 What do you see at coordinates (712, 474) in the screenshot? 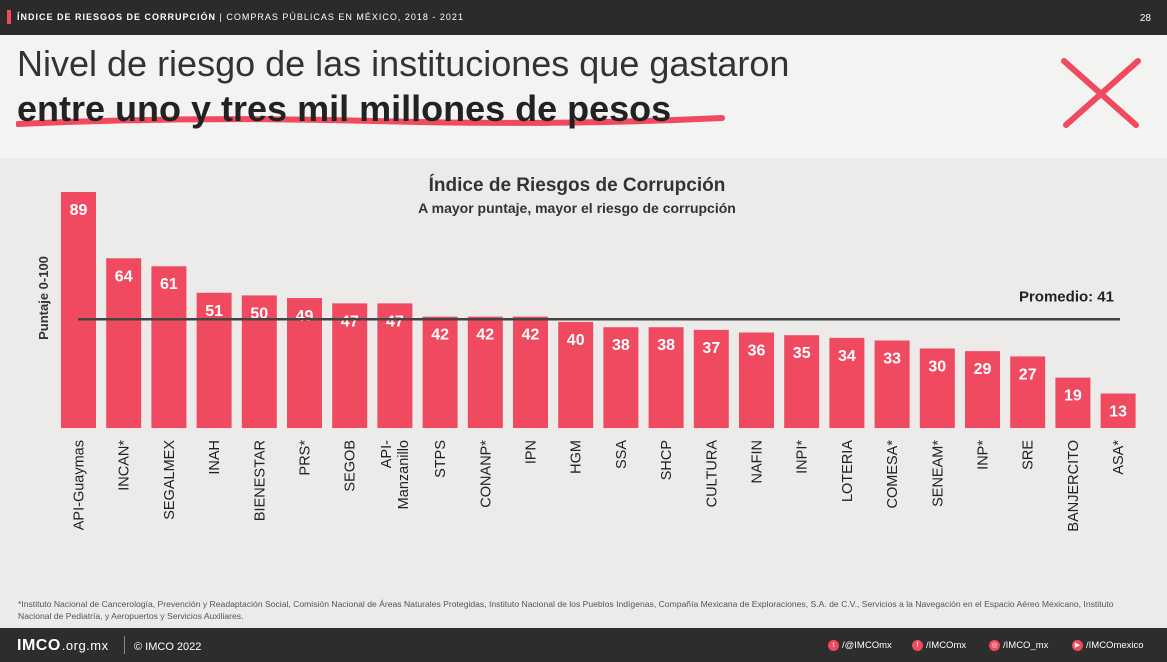
I see `tick-label-14: CULTURA` at bounding box center [712, 474].